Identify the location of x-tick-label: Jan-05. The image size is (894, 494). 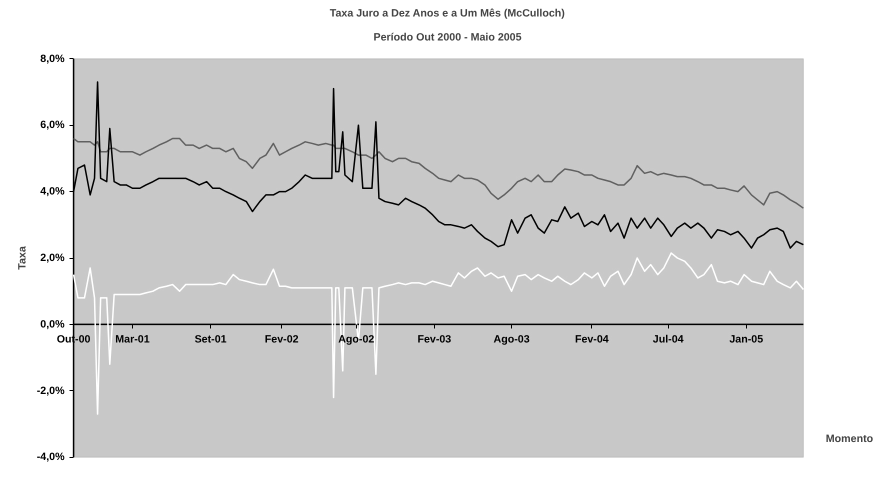
(746, 339).